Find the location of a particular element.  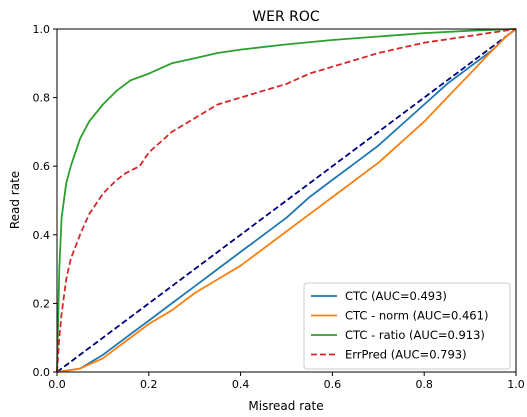

y-tick-label: 1.0 is located at coordinates (42, 29).